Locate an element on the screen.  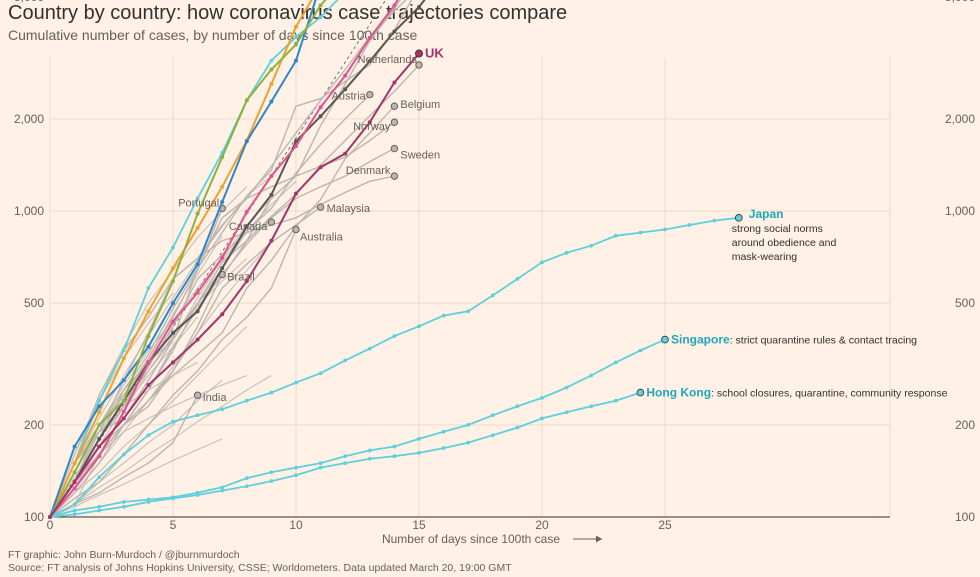
series-label-norway: Norway is located at coordinates (372, 127).